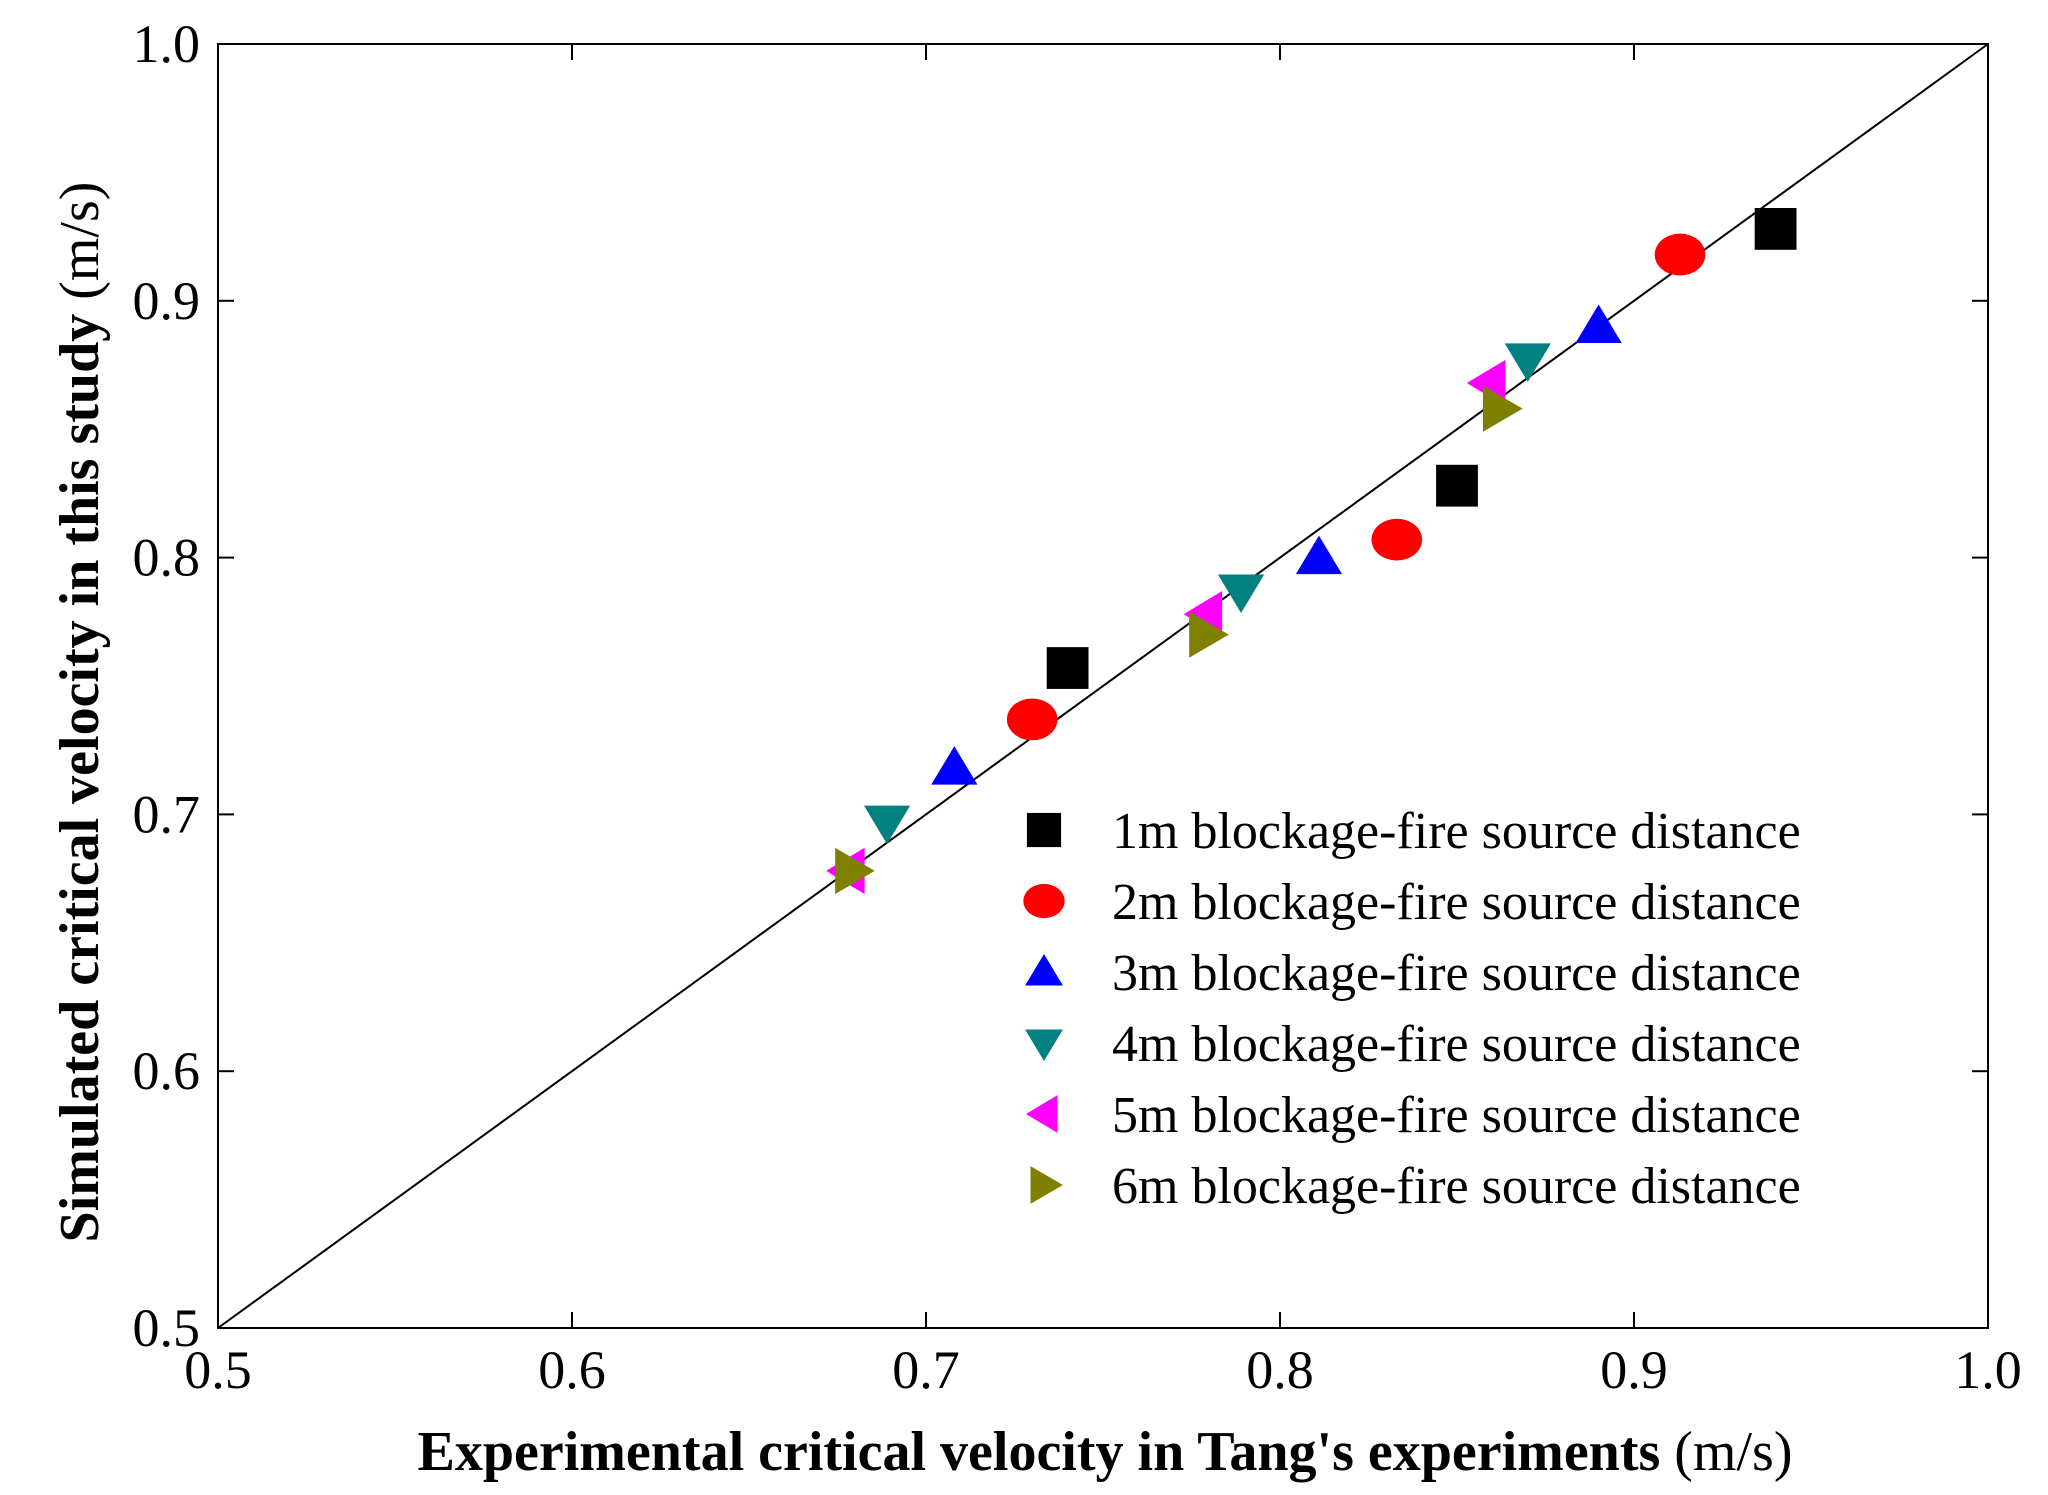 The height and width of the screenshot is (1495, 2048). What do you see at coordinates (167, 301) in the screenshot?
I see `y-tick-label: 0.9` at bounding box center [167, 301].